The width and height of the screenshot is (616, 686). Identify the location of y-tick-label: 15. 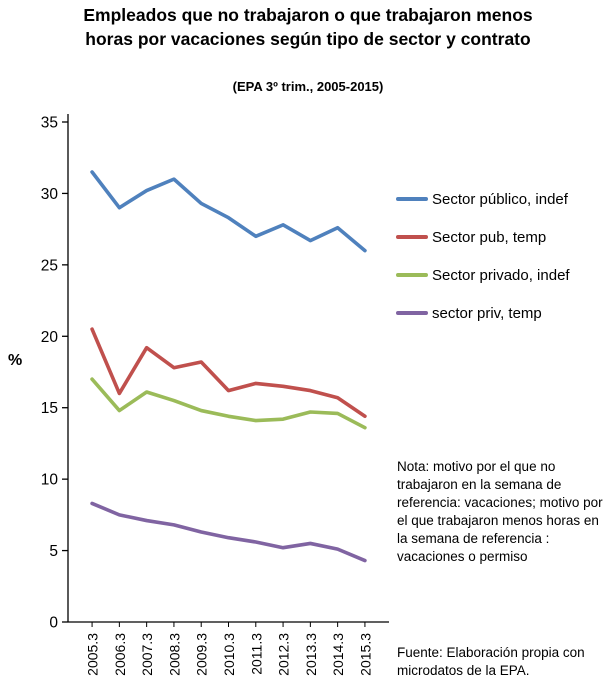
(49, 408).